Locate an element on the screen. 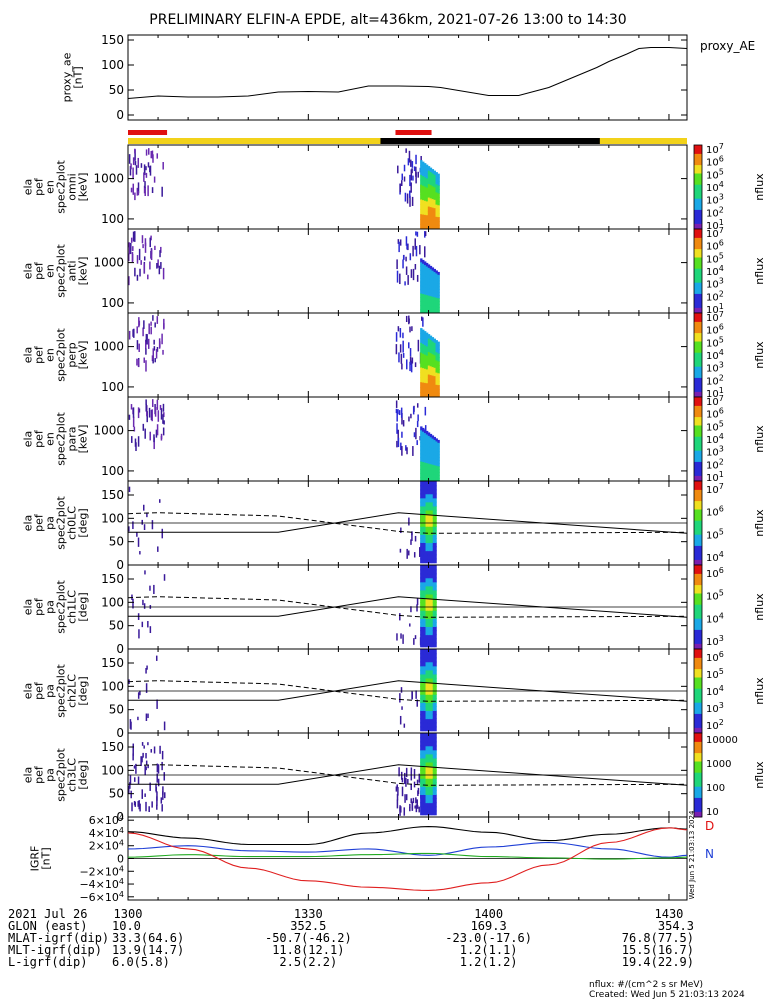 This screenshot has width=775, height=1000. spec2plot-ch1LC-colorbar-cell is located at coordinates (698, 637).